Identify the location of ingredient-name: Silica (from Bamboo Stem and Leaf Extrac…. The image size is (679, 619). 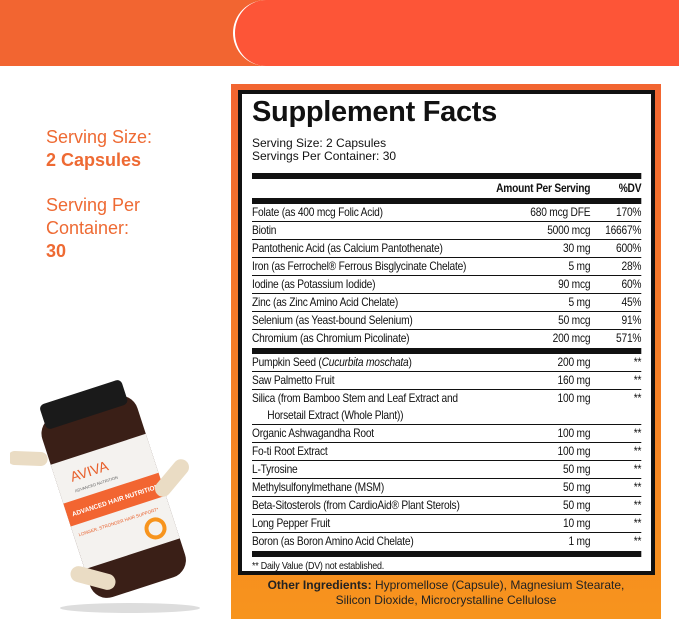
(355, 398).